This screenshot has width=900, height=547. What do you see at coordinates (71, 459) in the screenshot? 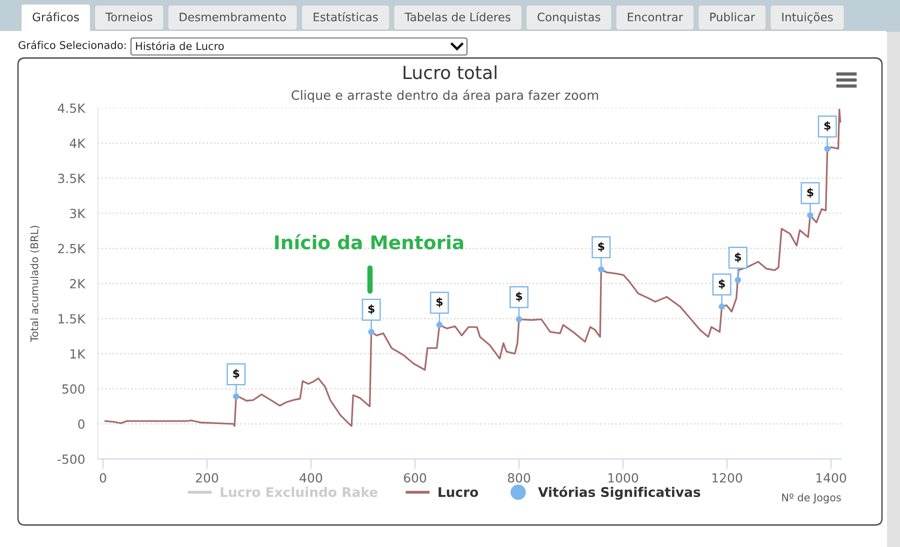
I see `y-tick-label: -500` at bounding box center [71, 459].